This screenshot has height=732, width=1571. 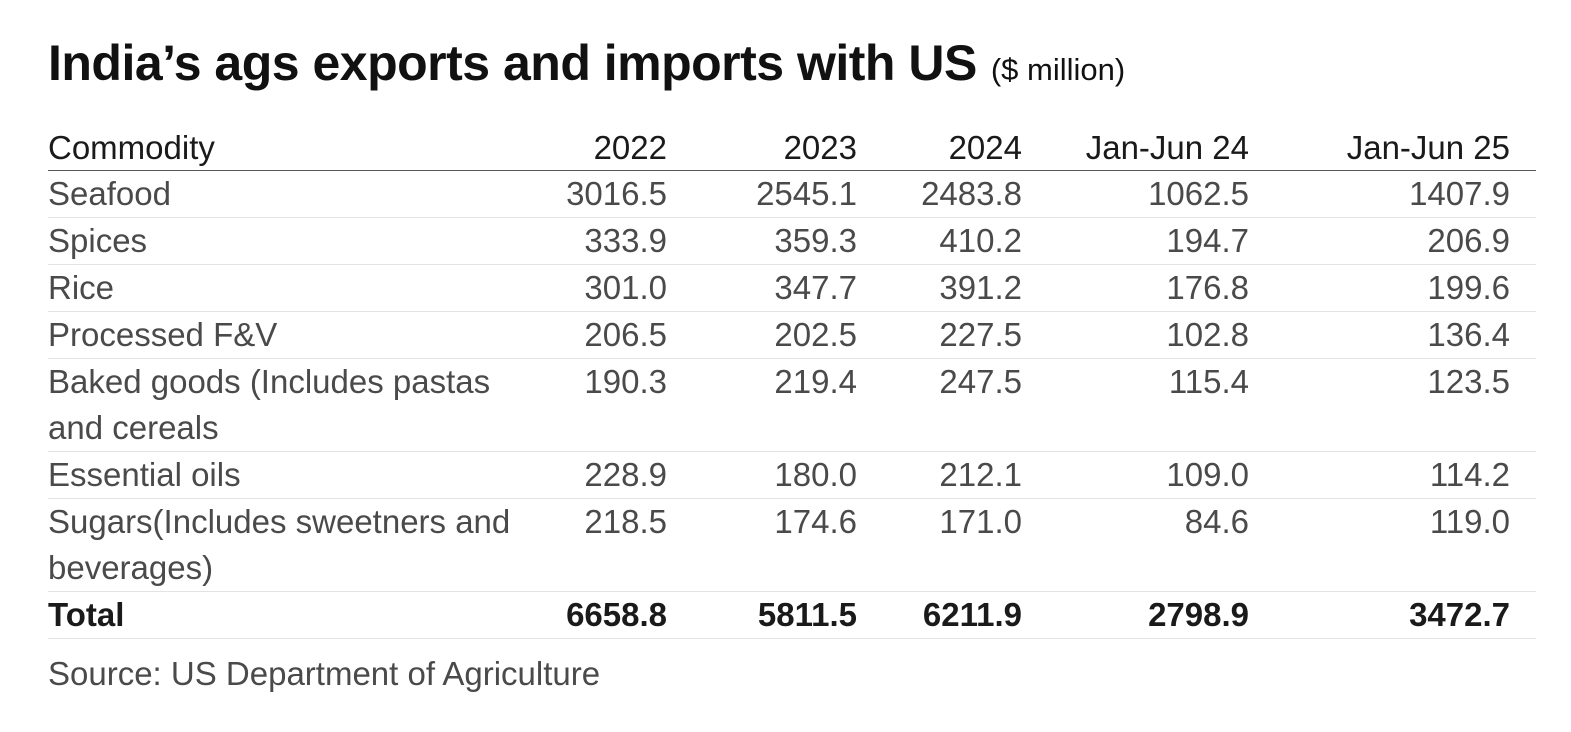 I want to click on value-cell: 114.2, so click(x=1405, y=475).